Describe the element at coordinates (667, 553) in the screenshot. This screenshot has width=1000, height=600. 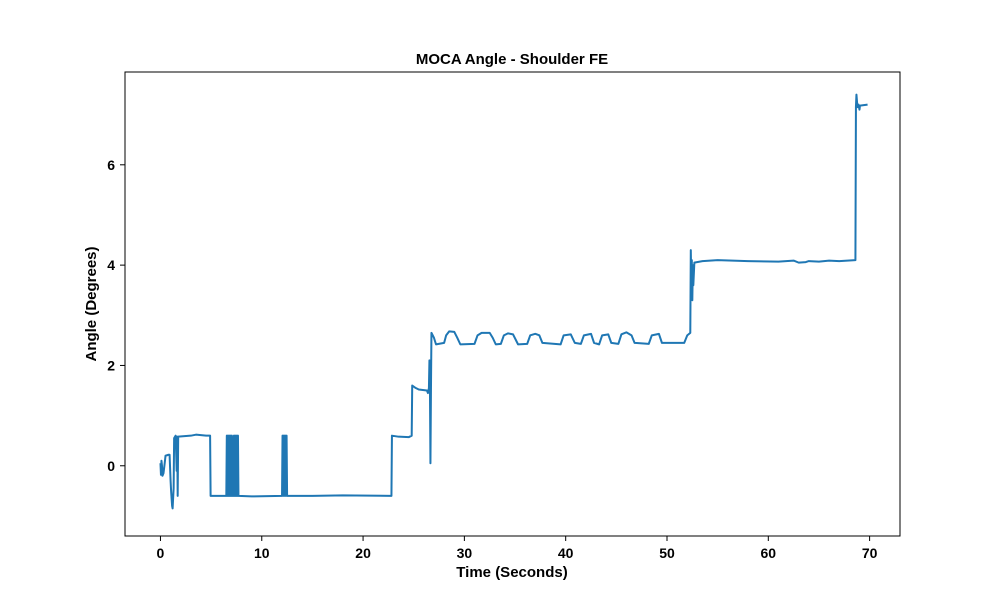
I see `x-tick-label: 50` at that location.